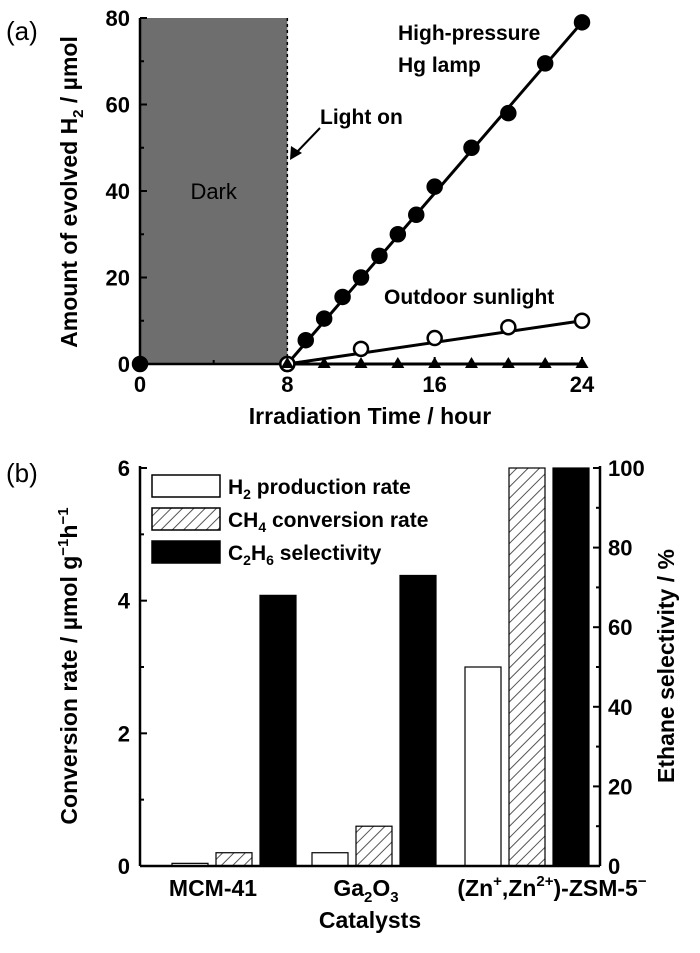 The height and width of the screenshot is (953, 700). I want to click on legend-label-h2: H2 production rate, so click(319, 489).